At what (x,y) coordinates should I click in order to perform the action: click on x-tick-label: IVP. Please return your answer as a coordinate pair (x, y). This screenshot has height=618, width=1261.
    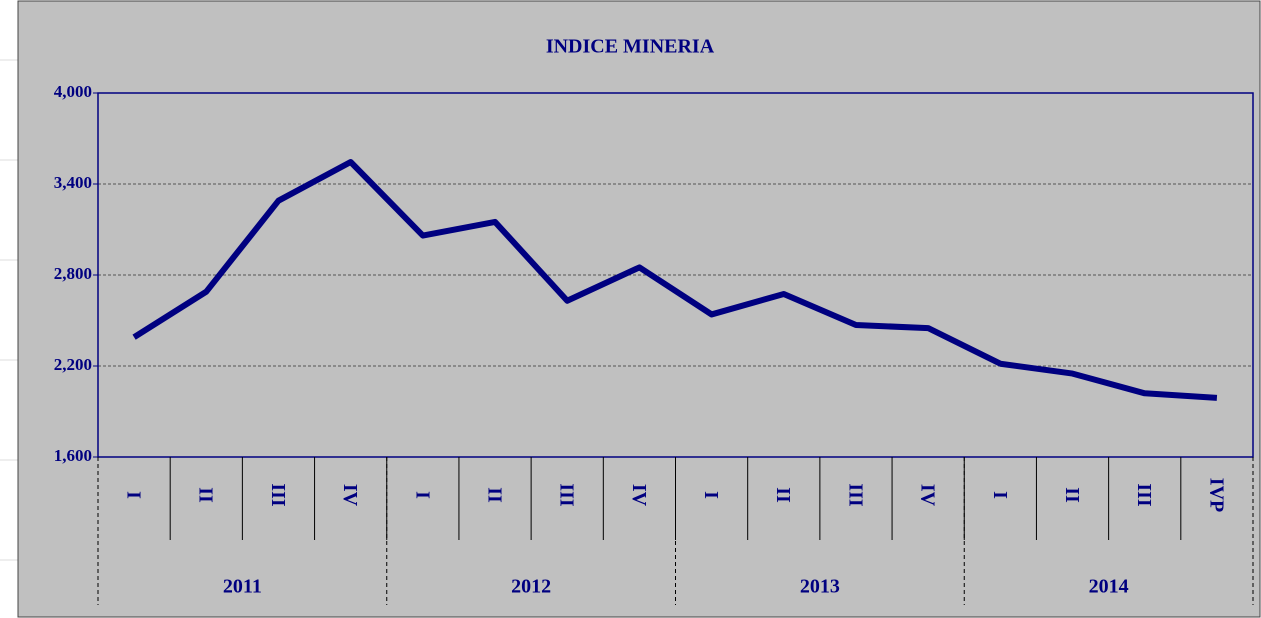
    Looking at the image, I should click on (1216, 495).